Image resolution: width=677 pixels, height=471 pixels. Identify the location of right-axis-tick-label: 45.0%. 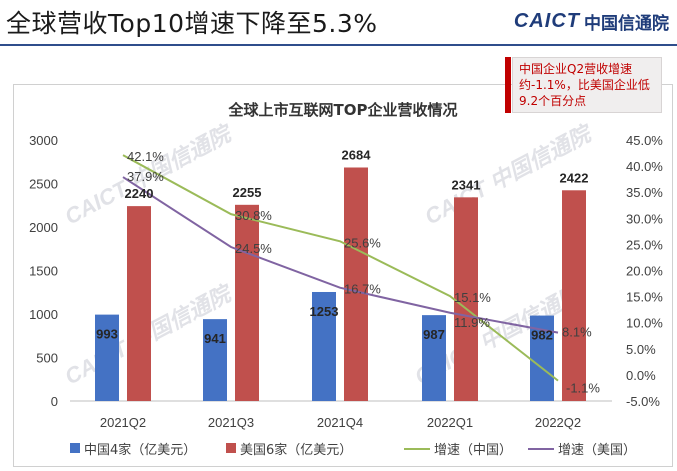
(644, 140).